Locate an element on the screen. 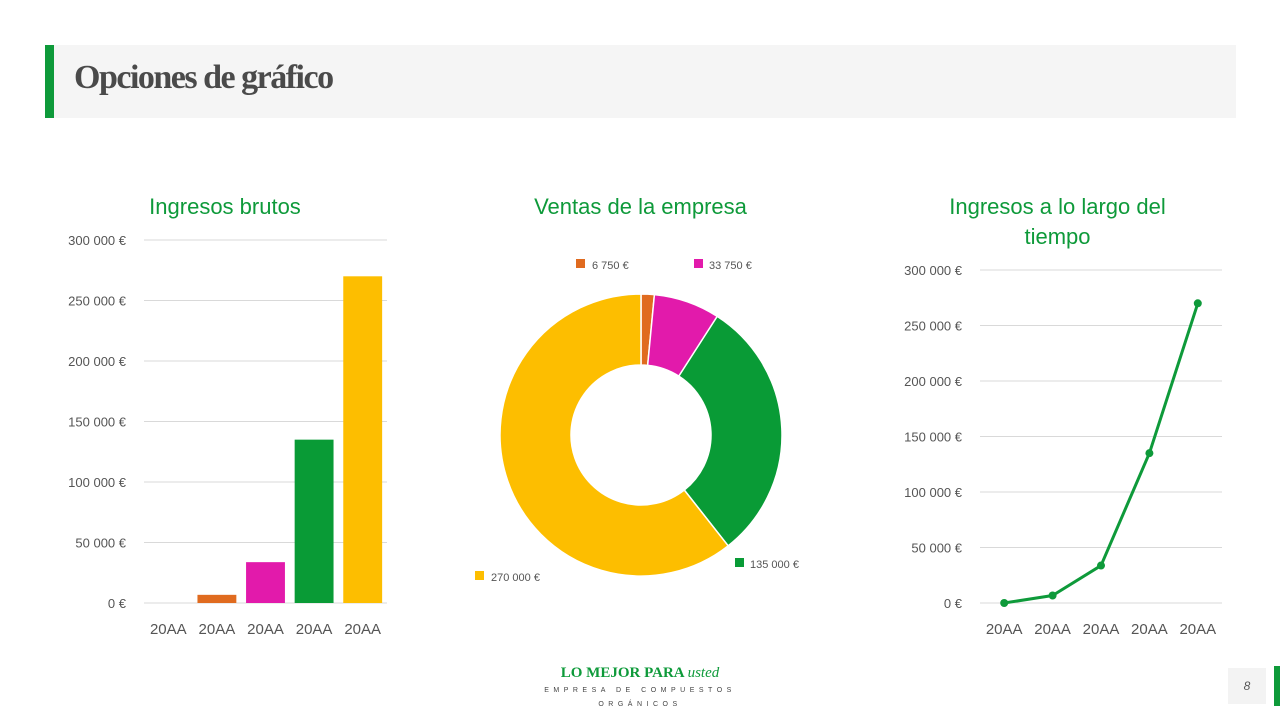 The width and height of the screenshot is (1280, 720). donut-data-label: 135 000 € is located at coordinates (774, 565).